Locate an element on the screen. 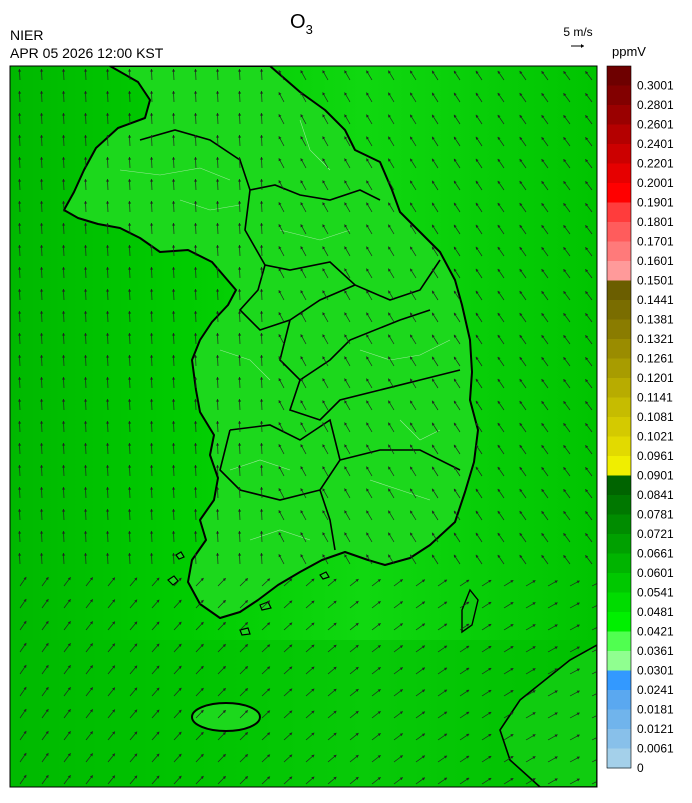  colorbar-label: 0.0361 is located at coordinates (655, 651).